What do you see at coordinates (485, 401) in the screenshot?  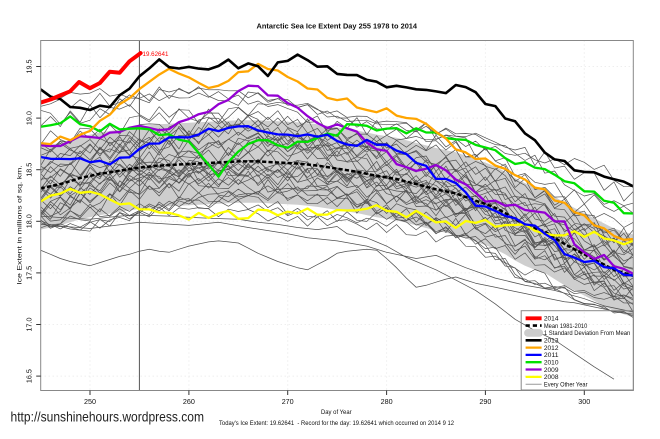 I see `svg-text: 290` at bounding box center [485, 401].